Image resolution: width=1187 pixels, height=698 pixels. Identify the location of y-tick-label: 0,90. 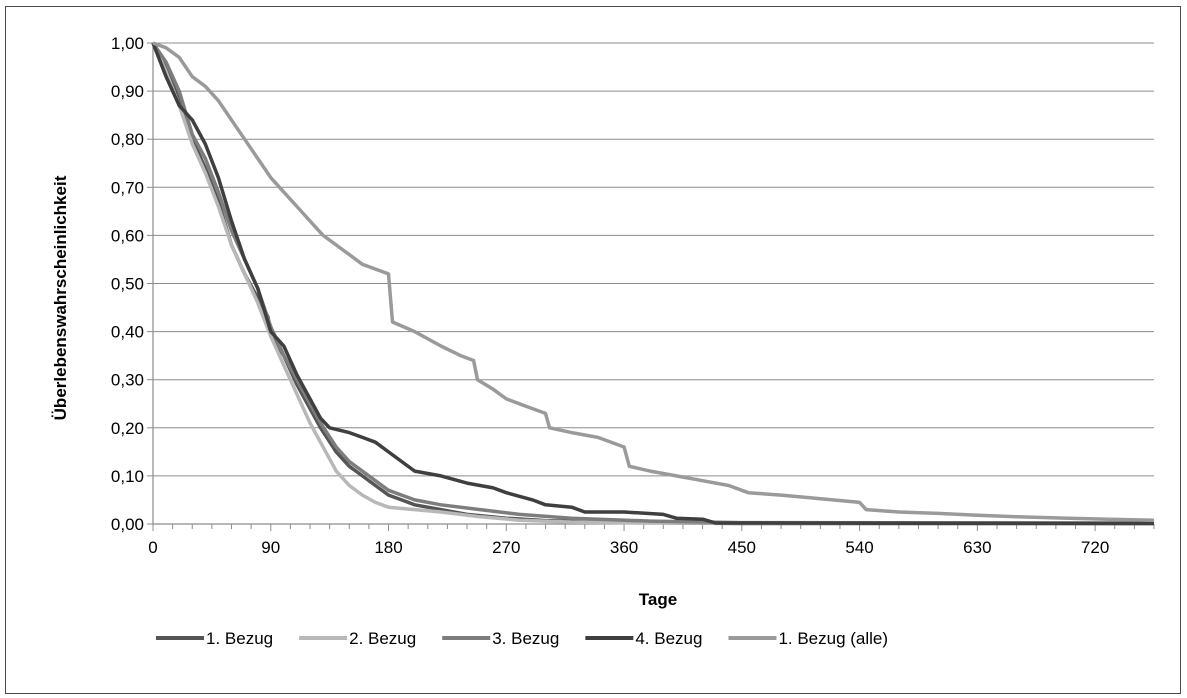
(127, 91).